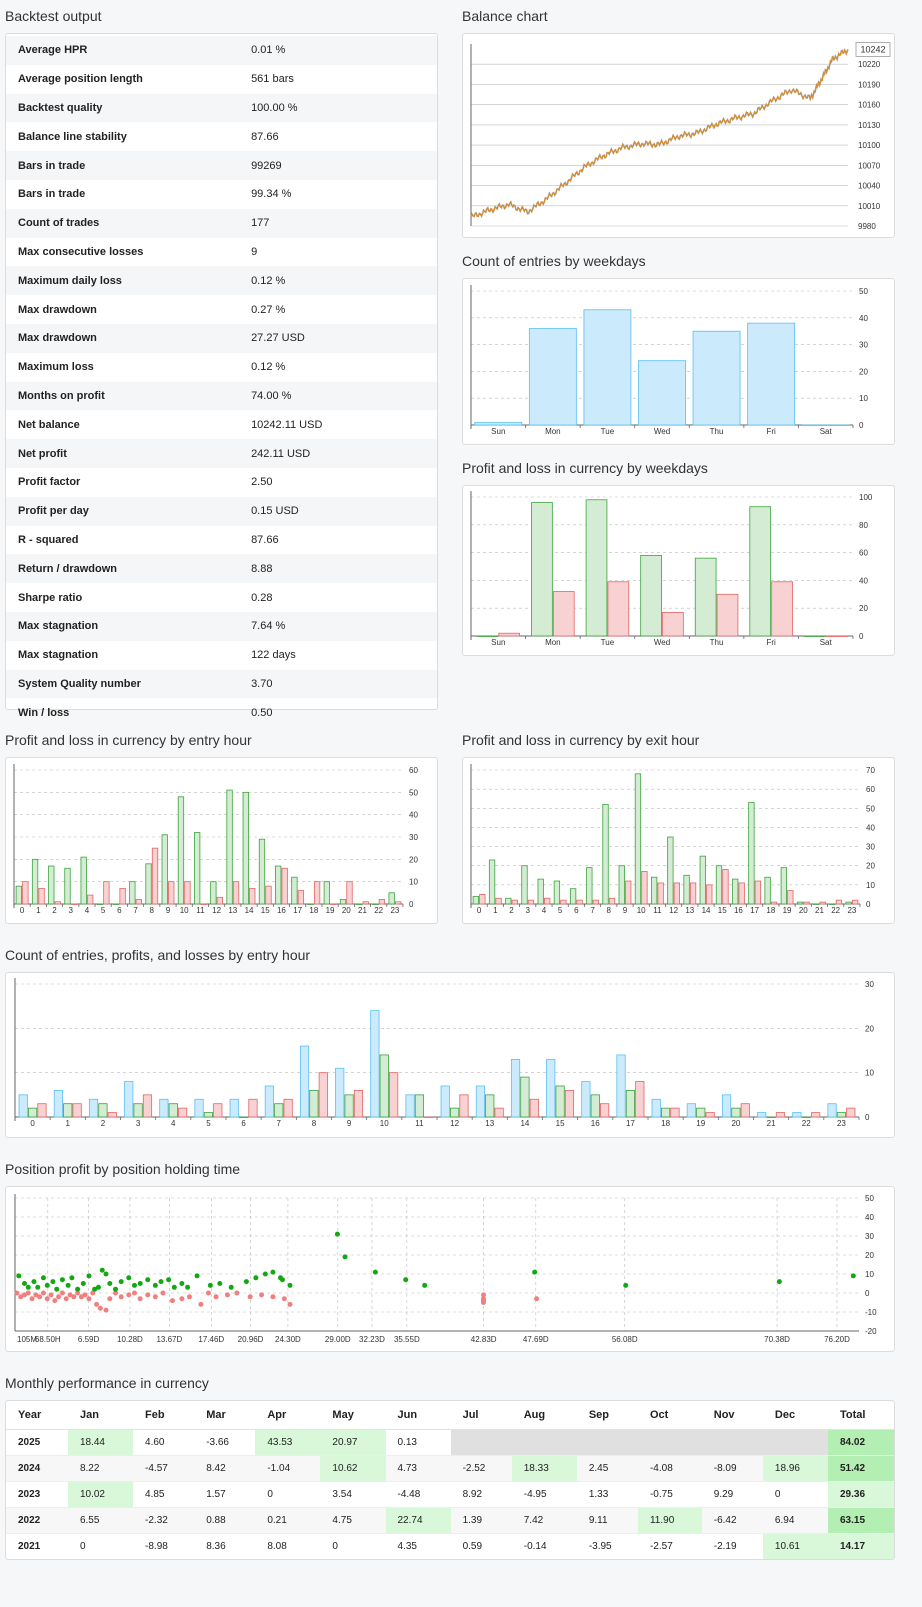 Image resolution: width=922 pixels, height=1607 pixels. I want to click on month-cell: 18.33, so click(544, 1468).